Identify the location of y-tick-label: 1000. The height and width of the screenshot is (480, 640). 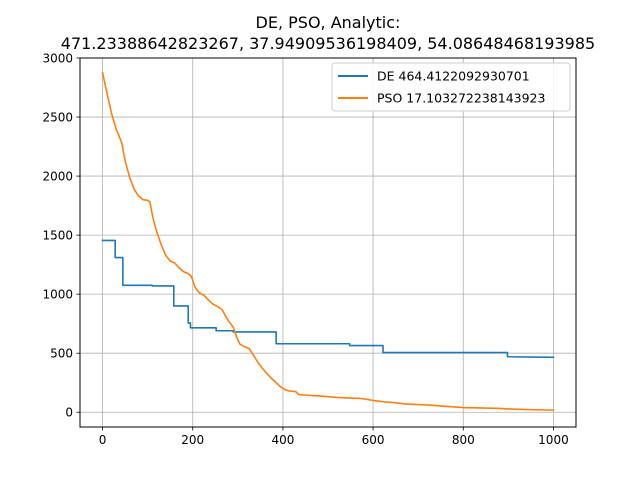
(57, 294).